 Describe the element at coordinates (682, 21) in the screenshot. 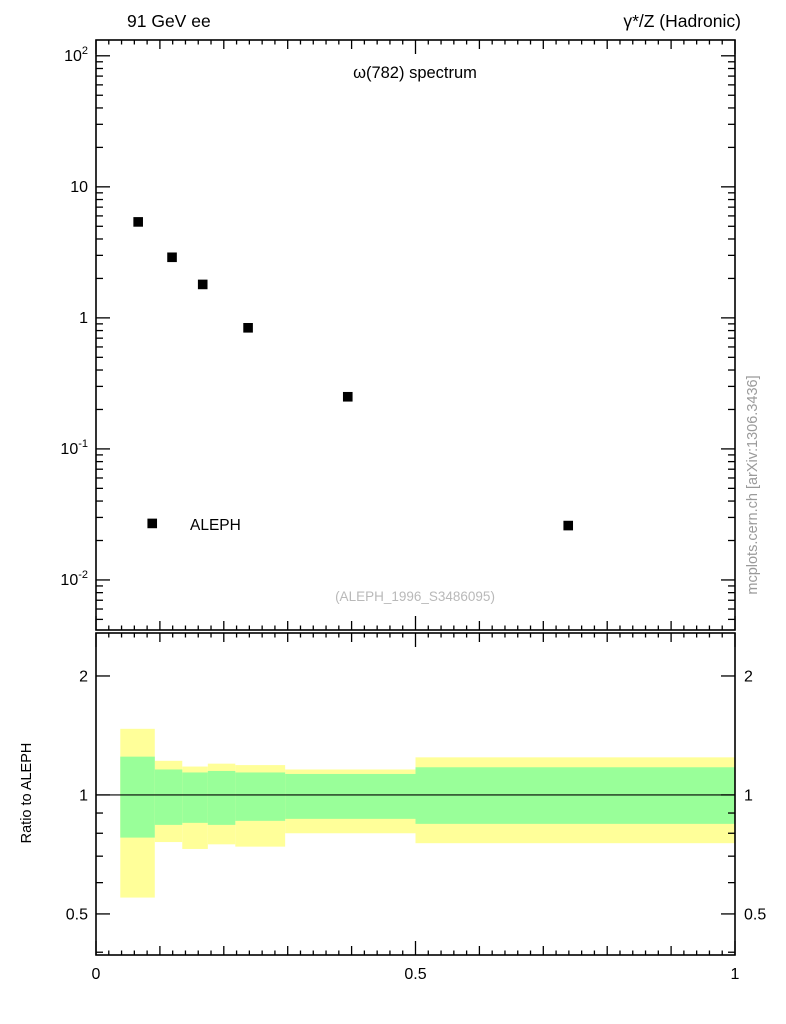

I see `process-label: γ*/Z (Hadronic)` at that location.